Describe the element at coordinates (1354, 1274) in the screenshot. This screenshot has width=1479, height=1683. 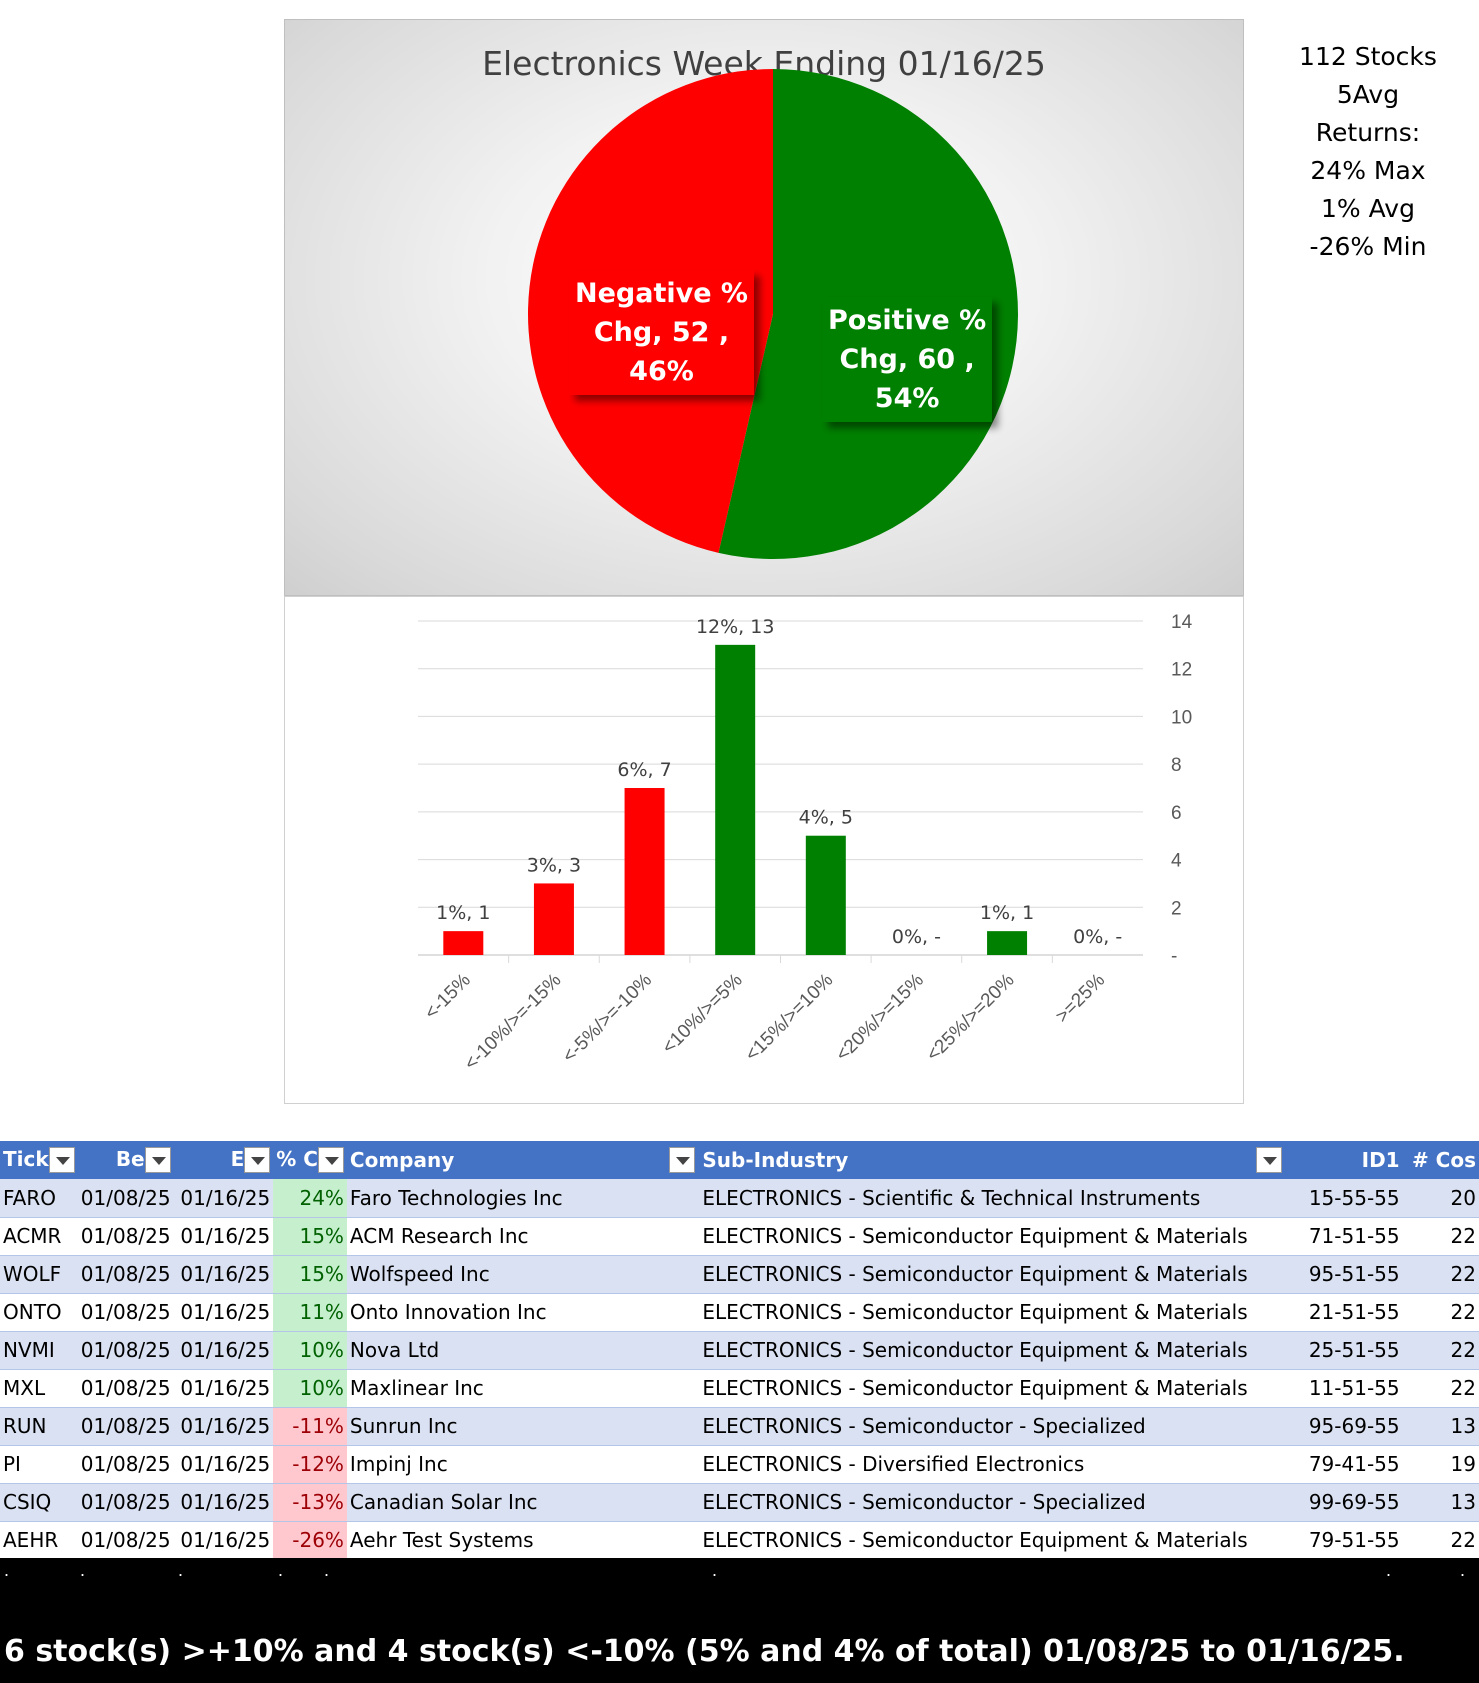
I see `cell-id1: 95-51-55` at that location.